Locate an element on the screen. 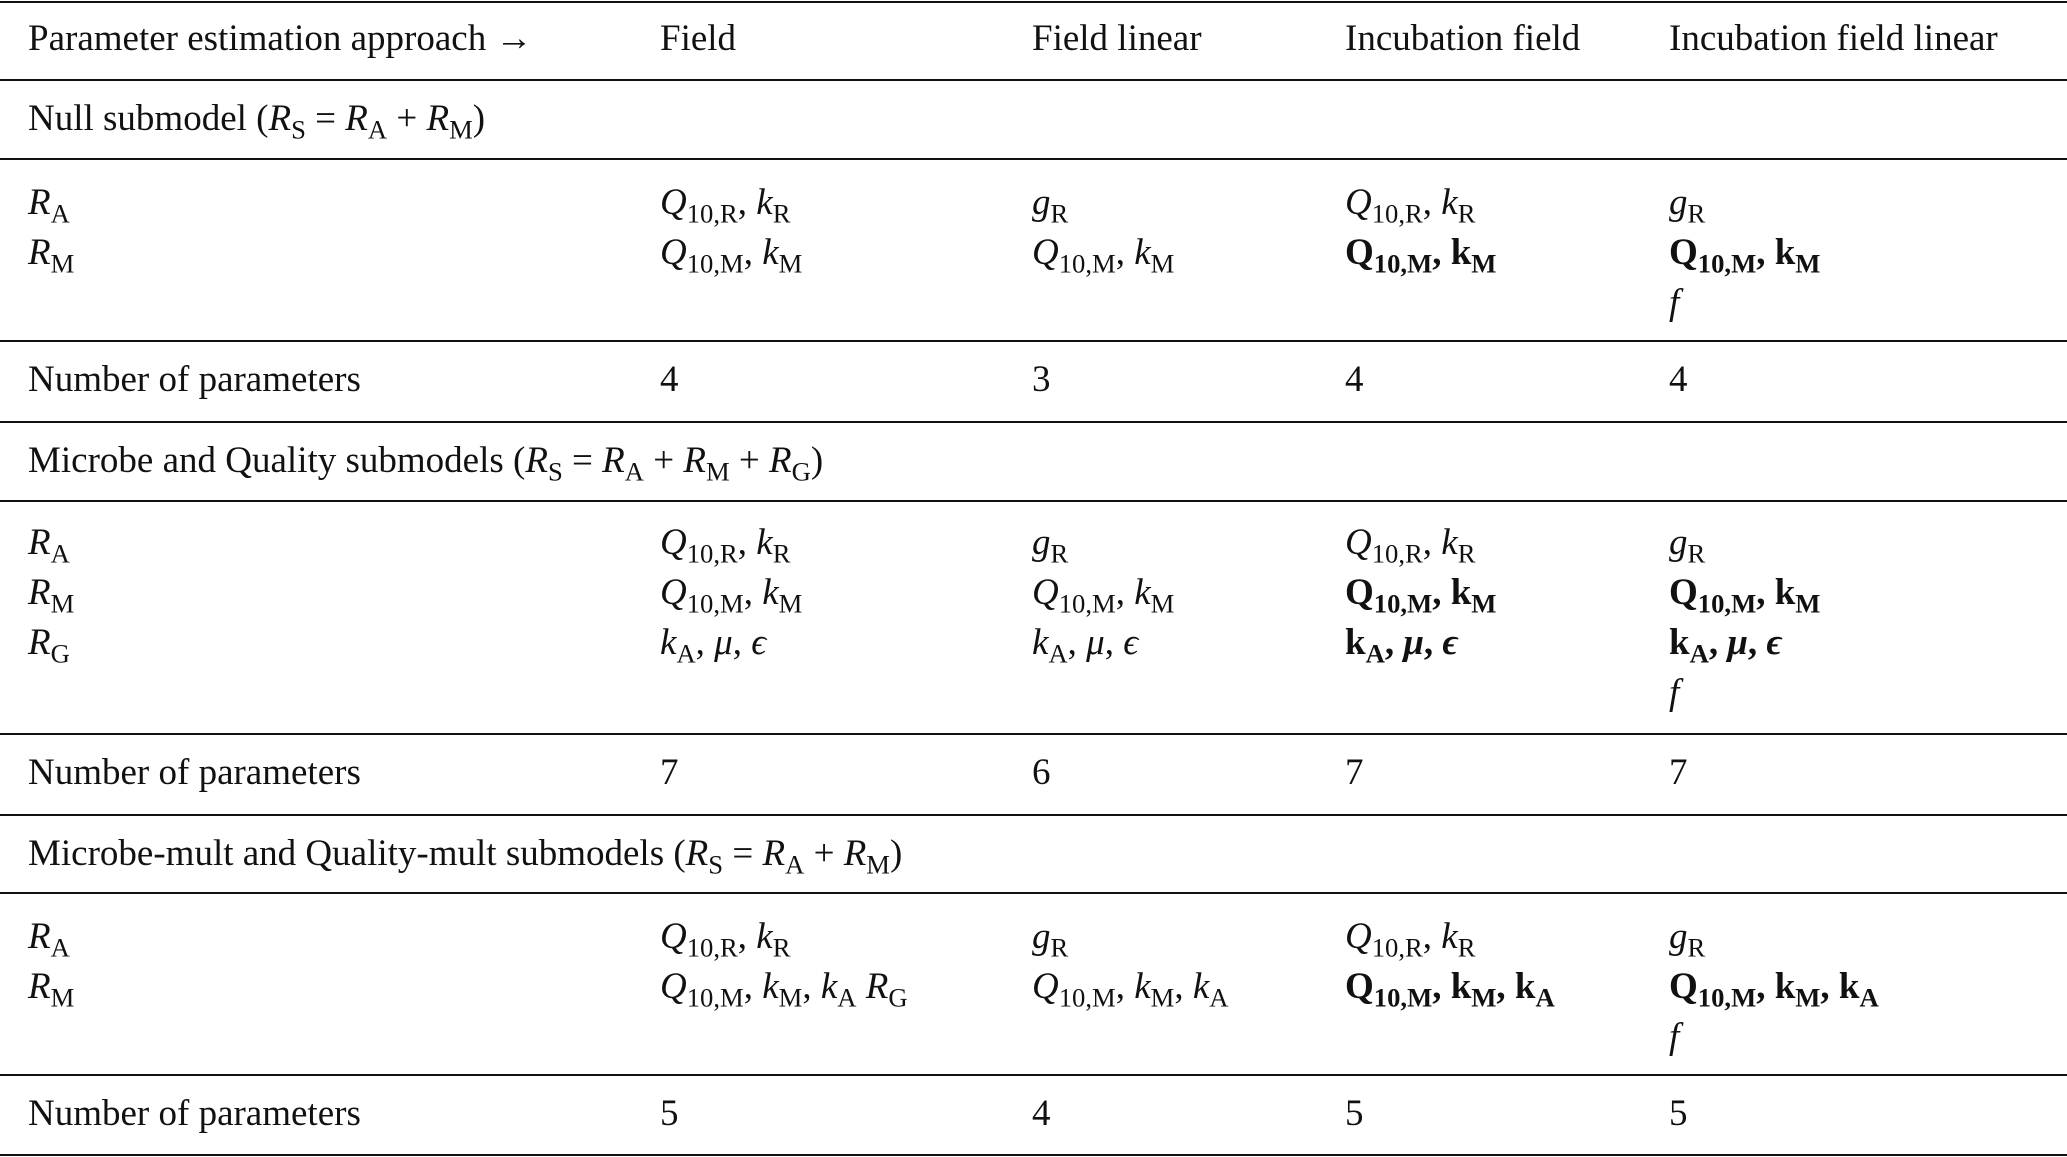 This screenshot has width=2067, height=1157. count-incubation-field: 4 is located at coordinates (1354, 379).